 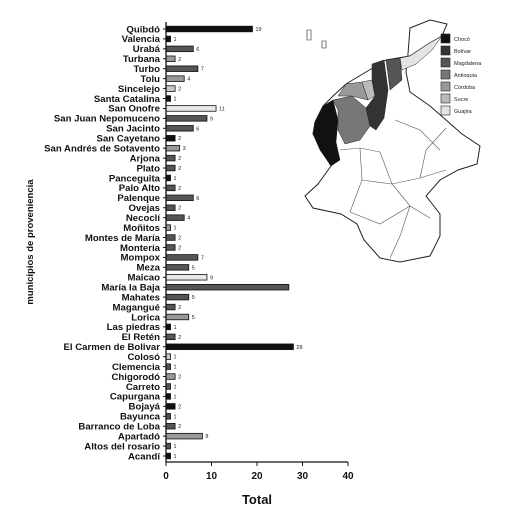 What do you see at coordinates (211, 278) in the screenshot?
I see `bar-value-label: 9` at bounding box center [211, 278].